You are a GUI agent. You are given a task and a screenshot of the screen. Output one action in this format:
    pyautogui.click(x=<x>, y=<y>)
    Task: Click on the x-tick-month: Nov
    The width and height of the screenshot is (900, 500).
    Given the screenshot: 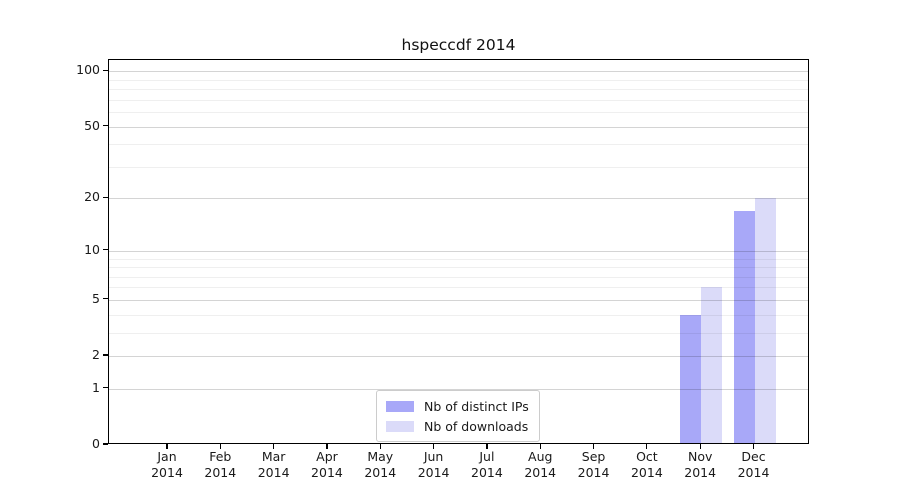 What is the action you would take?
    pyautogui.click(x=700, y=456)
    